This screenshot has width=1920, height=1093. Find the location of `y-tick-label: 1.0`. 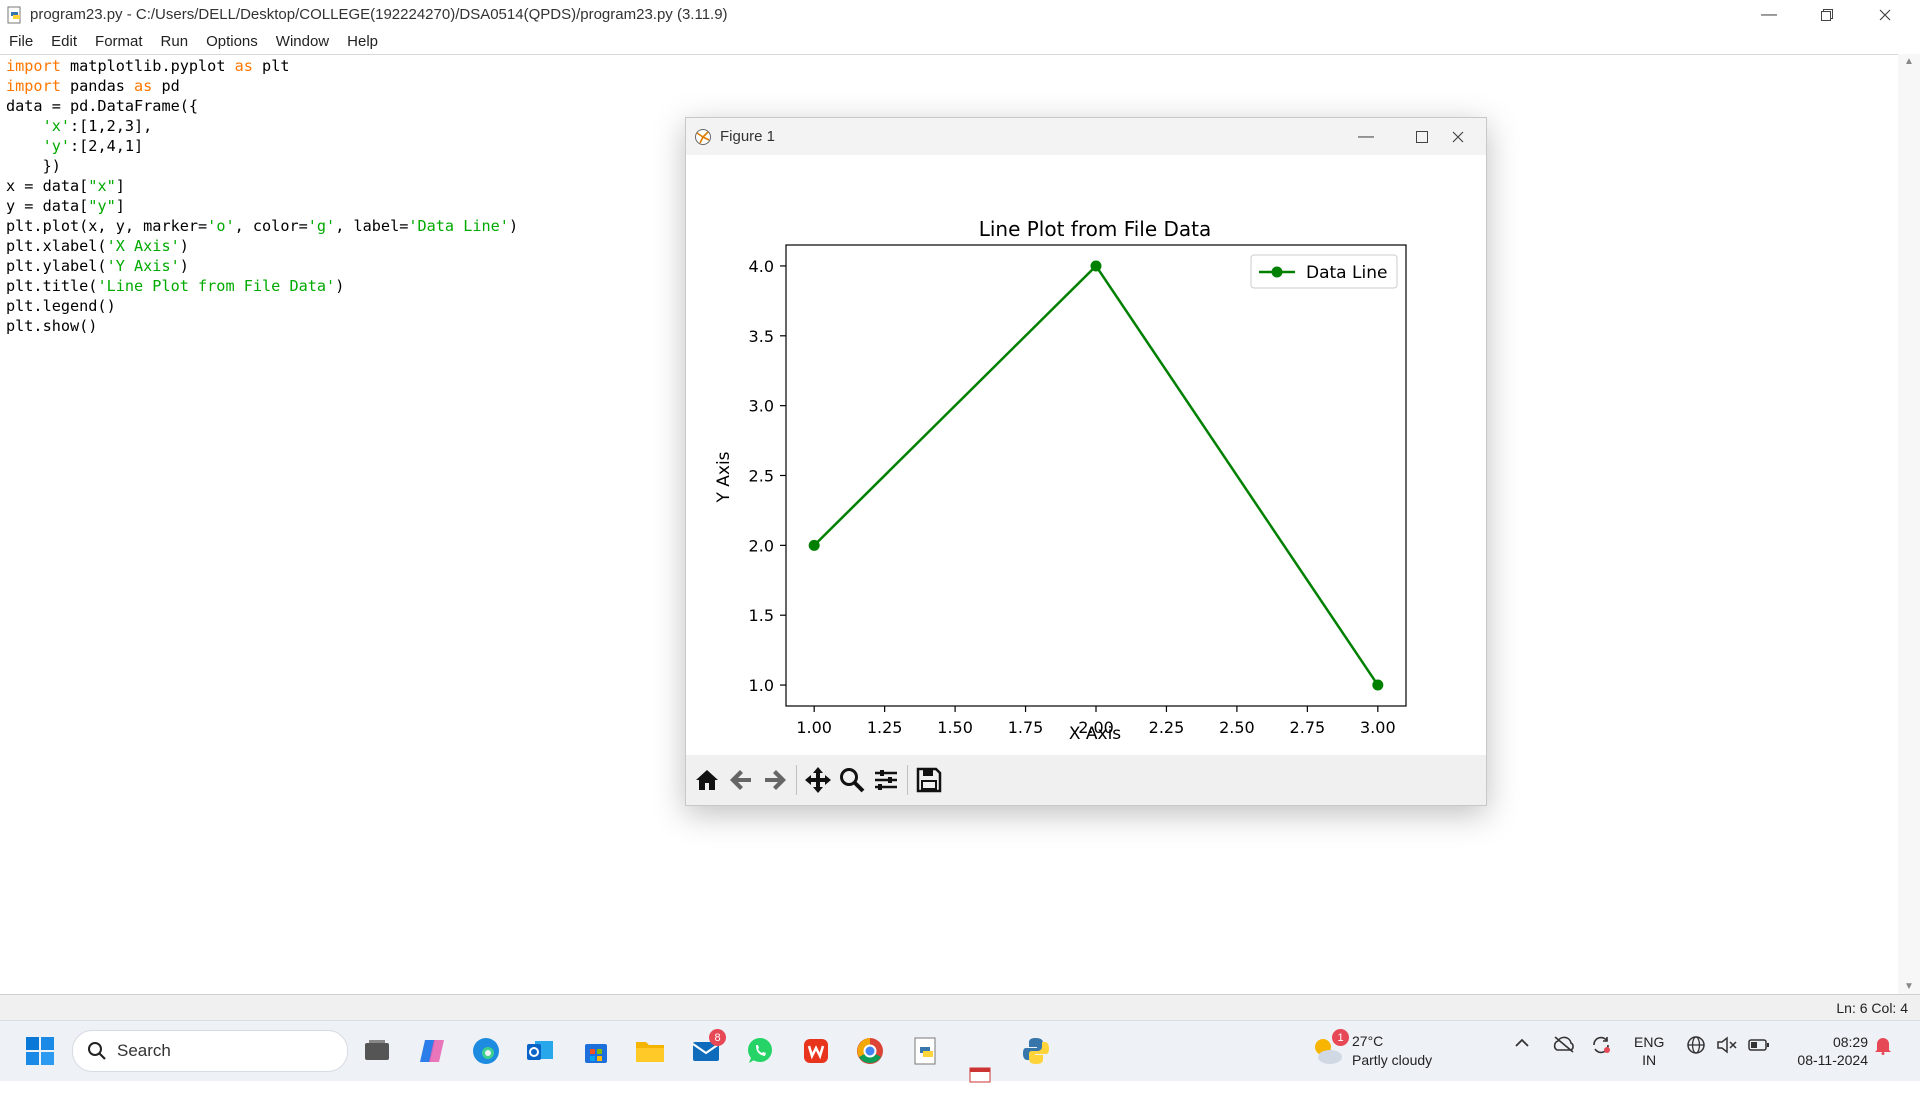

y-tick-label: 1.0 is located at coordinates (761, 685).